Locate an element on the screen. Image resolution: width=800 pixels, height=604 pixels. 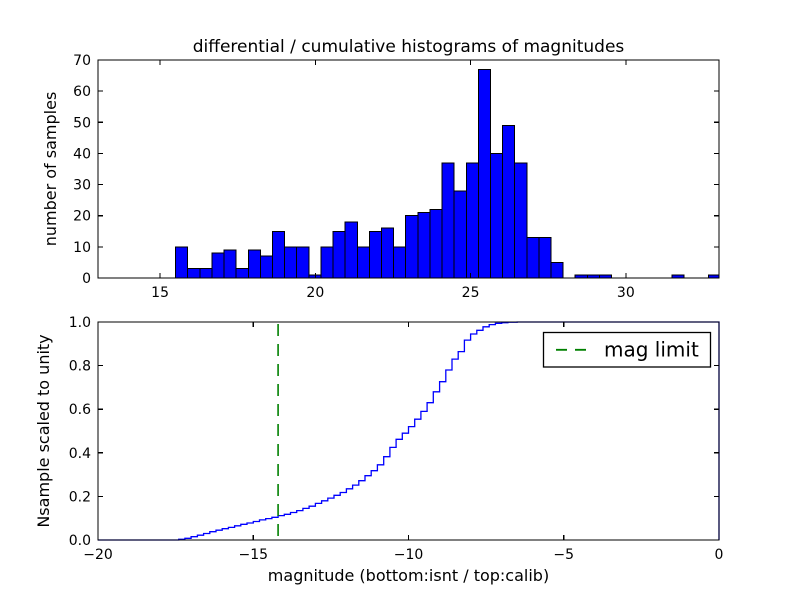
x-axis-label: magnitude (bottom:isnt / top:calib) is located at coordinates (408, 575).